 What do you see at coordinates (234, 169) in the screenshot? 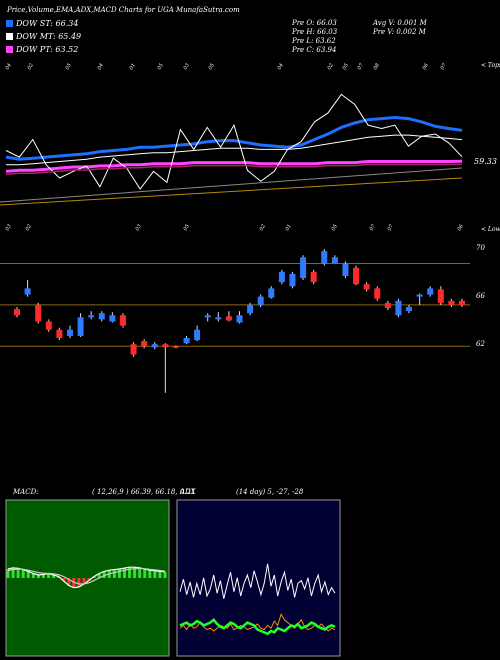
I see `ema-series-pt-shadow` at bounding box center [234, 169].